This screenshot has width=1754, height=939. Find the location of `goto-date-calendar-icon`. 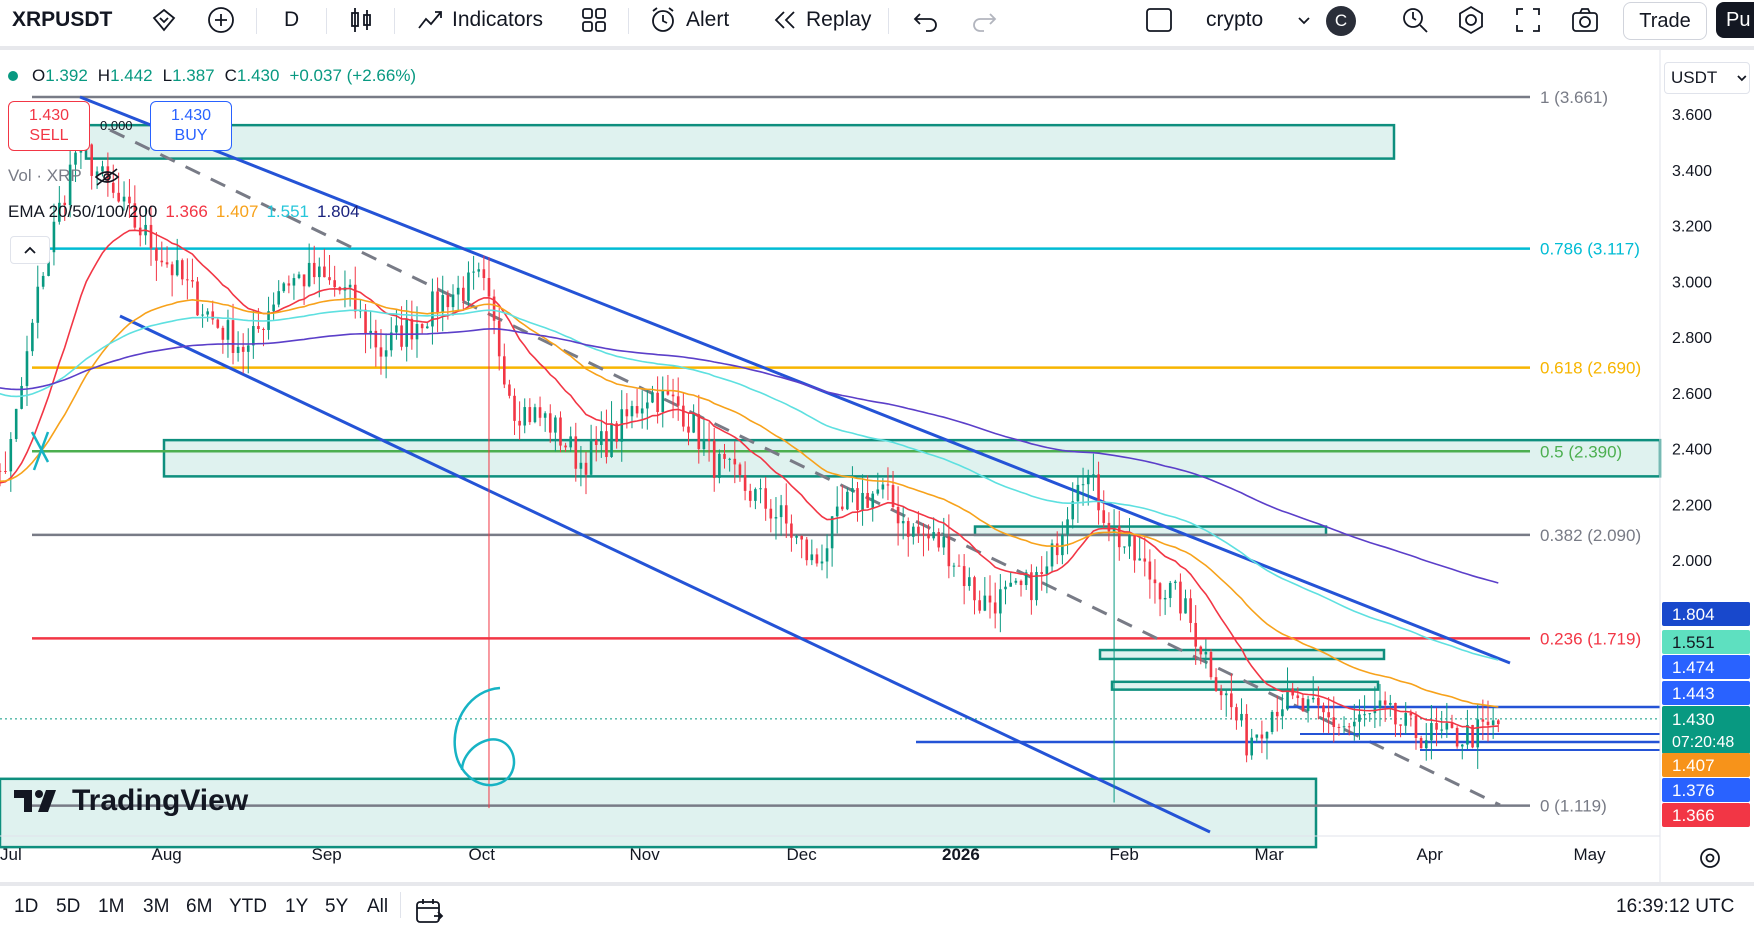

goto-date-calendar-icon is located at coordinates (429, 914).